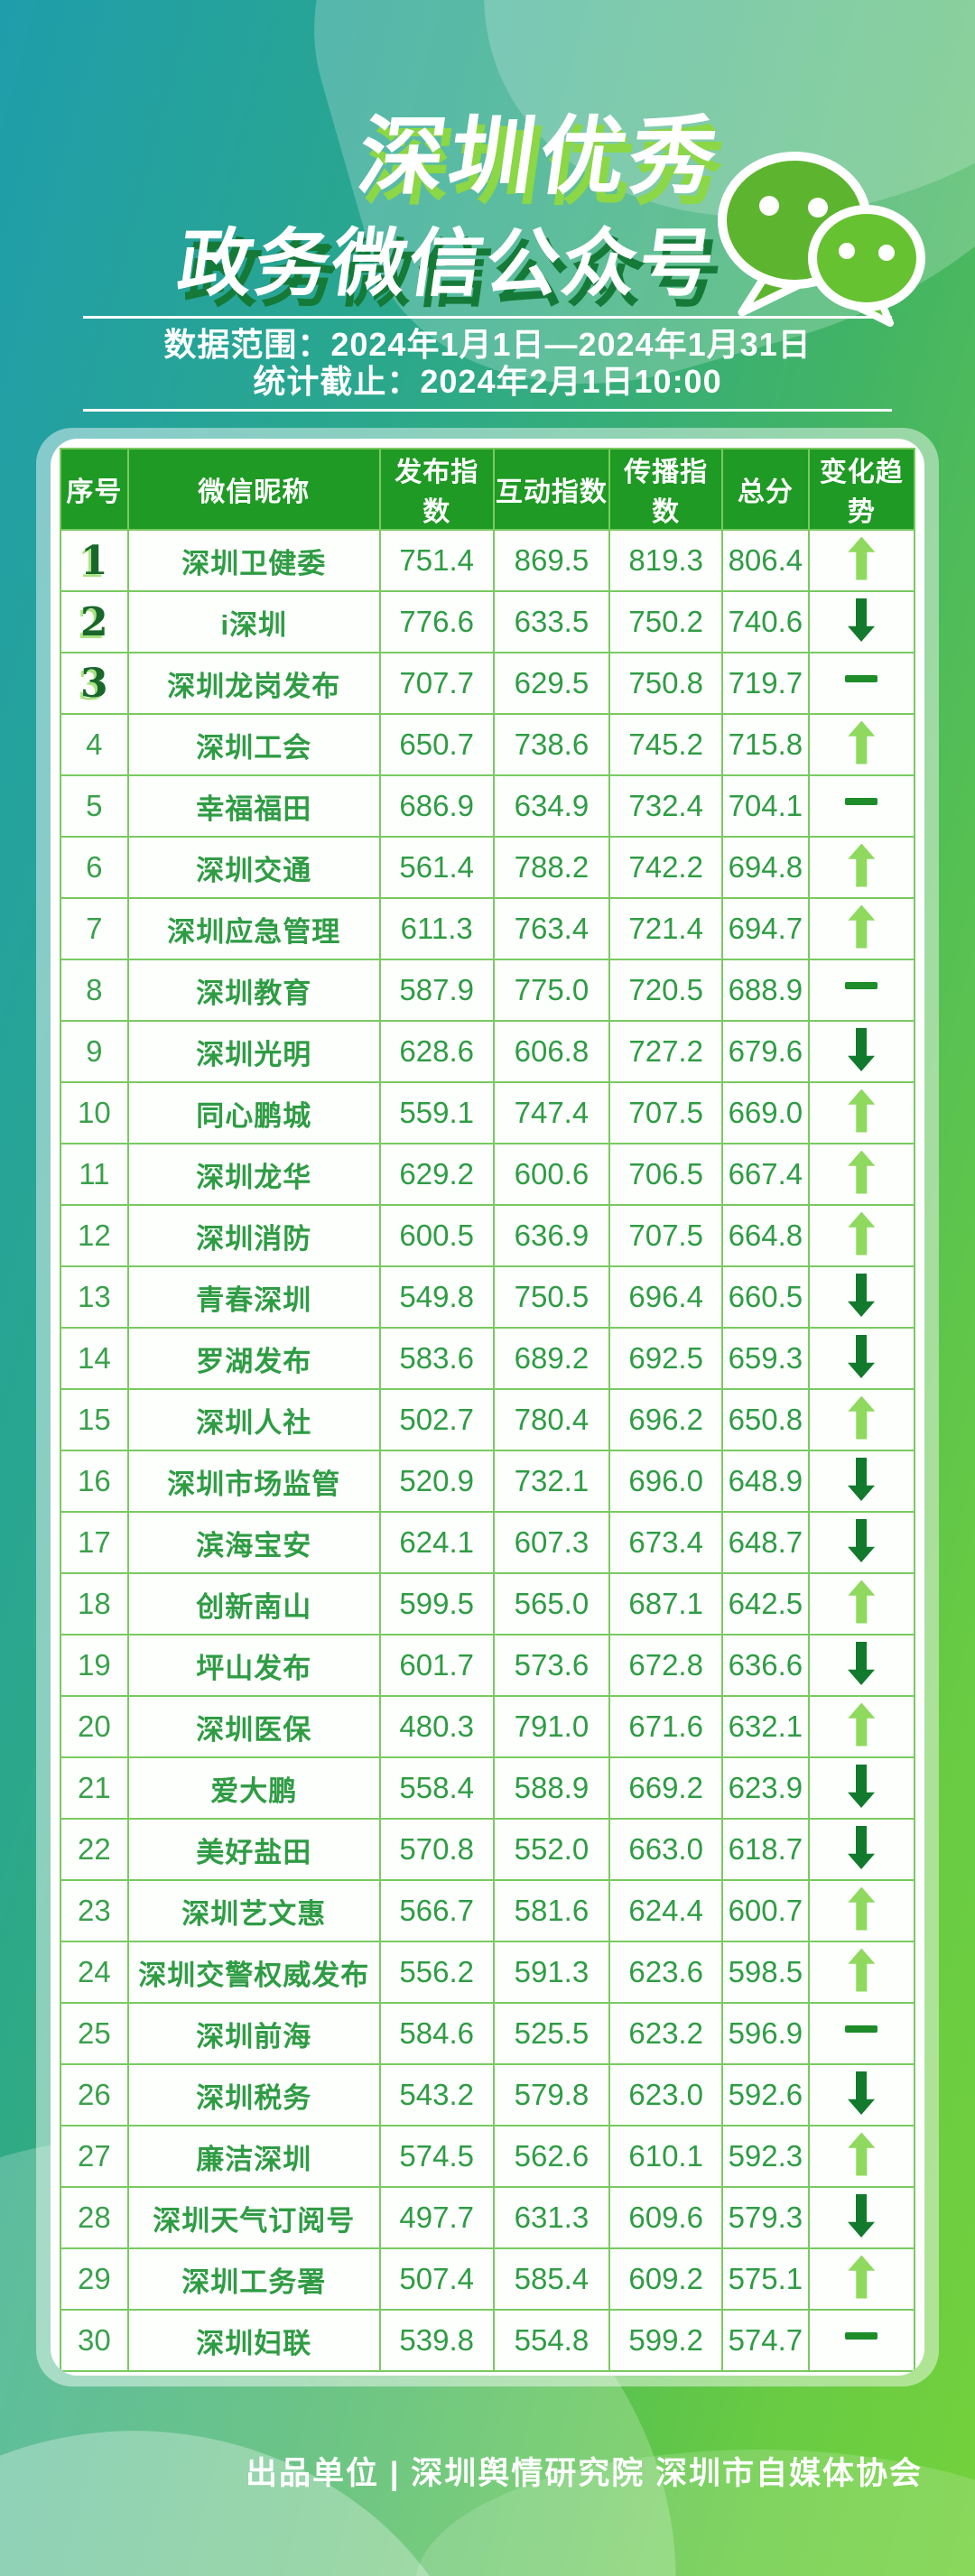 Image resolution: width=975 pixels, height=2576 pixels. Describe the element at coordinates (488, 2157) in the screenshot. I see `table-row: 27 廉洁深圳 574.5 562.6 610.1 592.3` at that location.